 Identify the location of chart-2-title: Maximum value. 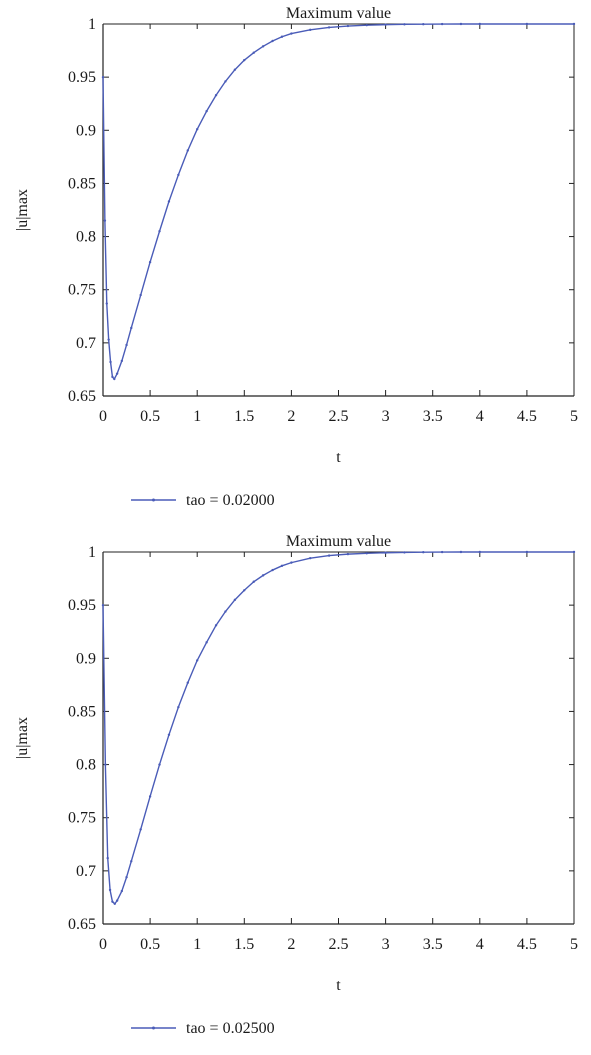
(338, 541).